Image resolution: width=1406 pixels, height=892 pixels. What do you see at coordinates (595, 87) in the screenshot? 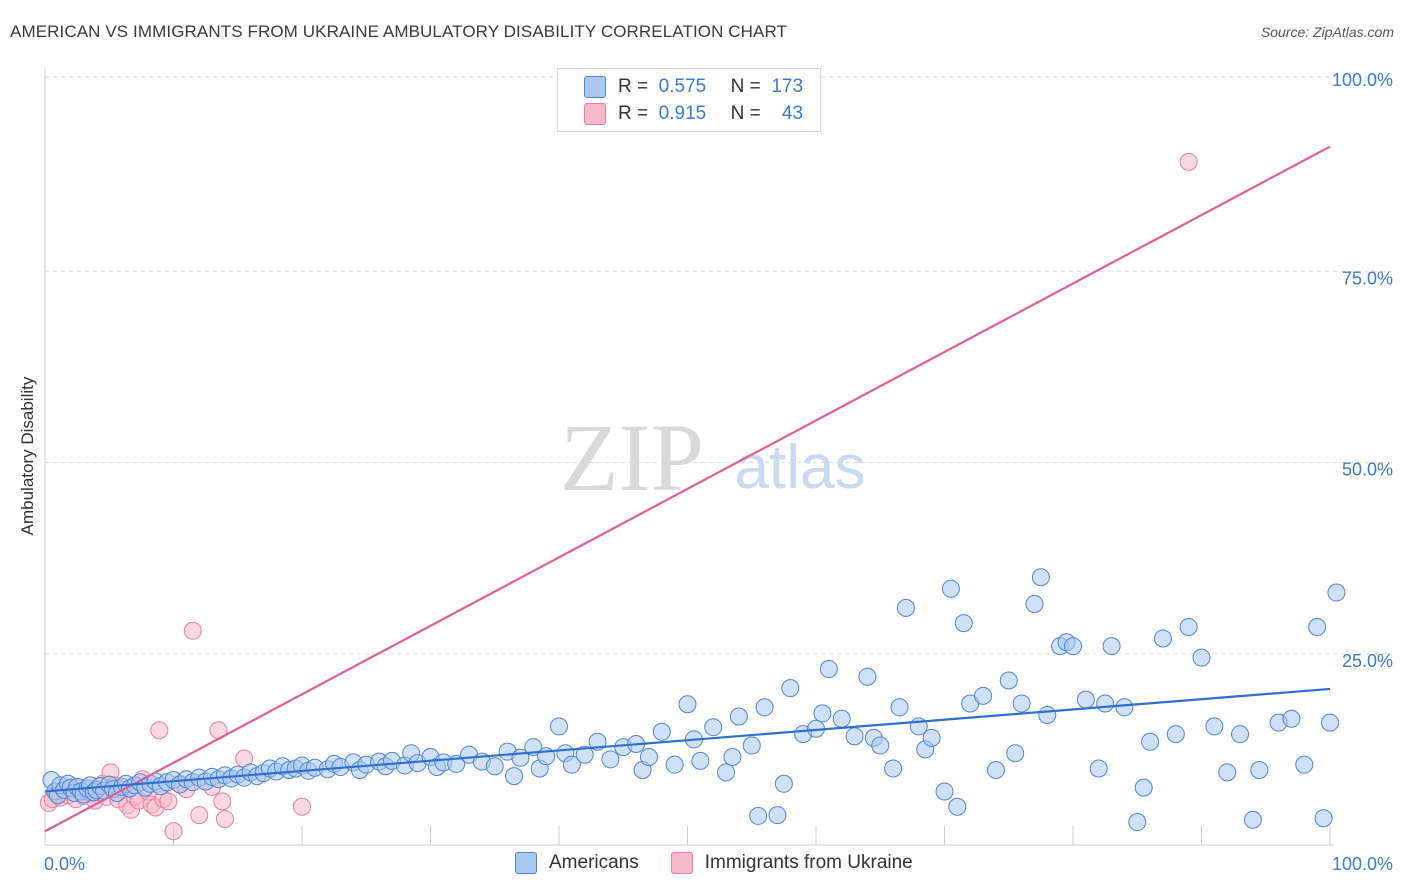
I see `americans-swatch` at bounding box center [595, 87].